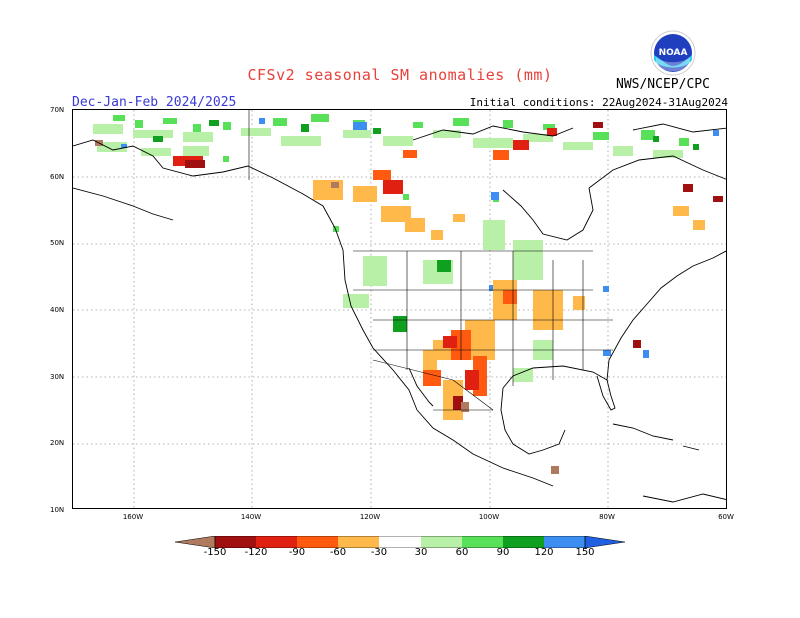 Image resolution: width=800 pixels, height=618 pixels. Describe the element at coordinates (133, 517) in the screenshot. I see `lon-label-160w: 160W` at that location.